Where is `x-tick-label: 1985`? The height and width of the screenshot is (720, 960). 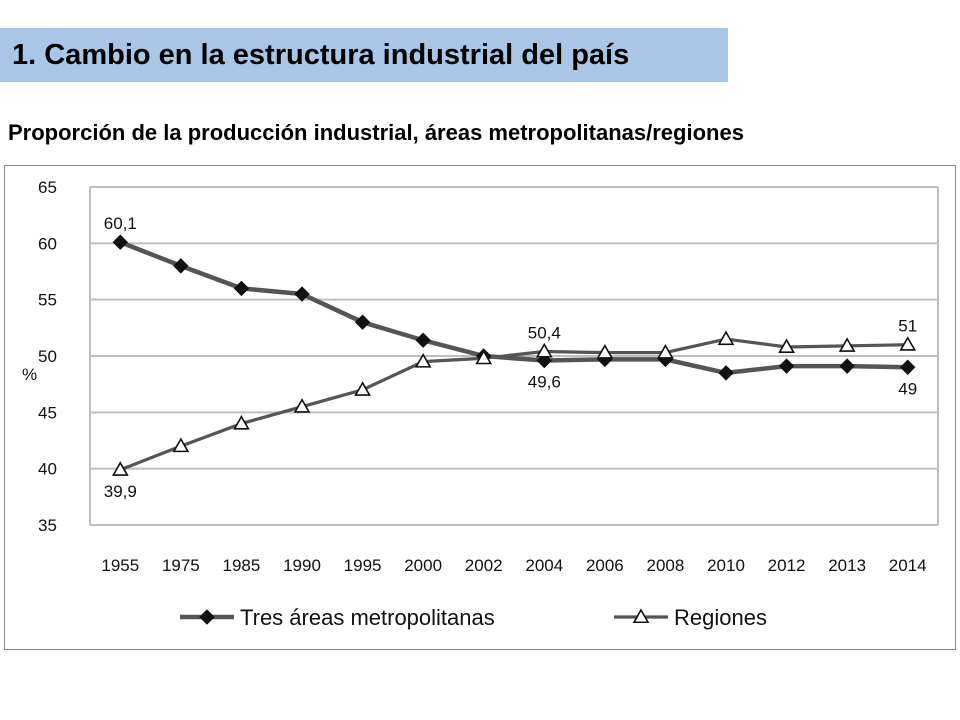
x-tick-label: 1985 is located at coordinates (242, 565).